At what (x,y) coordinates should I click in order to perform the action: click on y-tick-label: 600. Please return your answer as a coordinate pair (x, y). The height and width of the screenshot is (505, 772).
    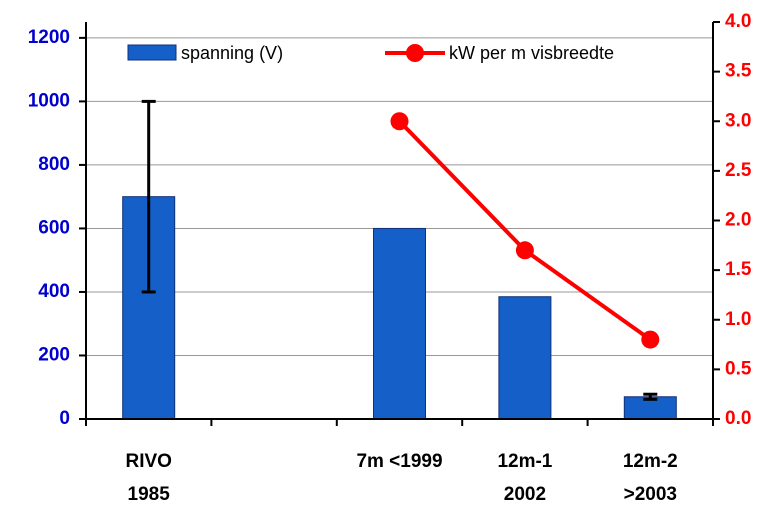
    Looking at the image, I should click on (54, 227).